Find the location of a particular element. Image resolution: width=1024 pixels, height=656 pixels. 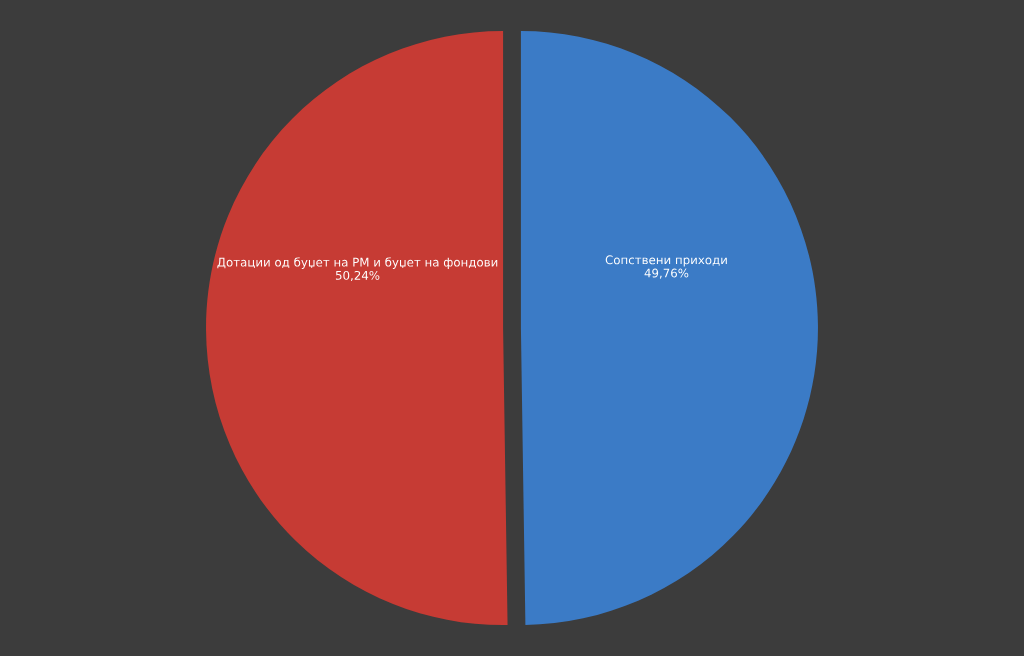

data-label: 50,24% is located at coordinates (357, 276).